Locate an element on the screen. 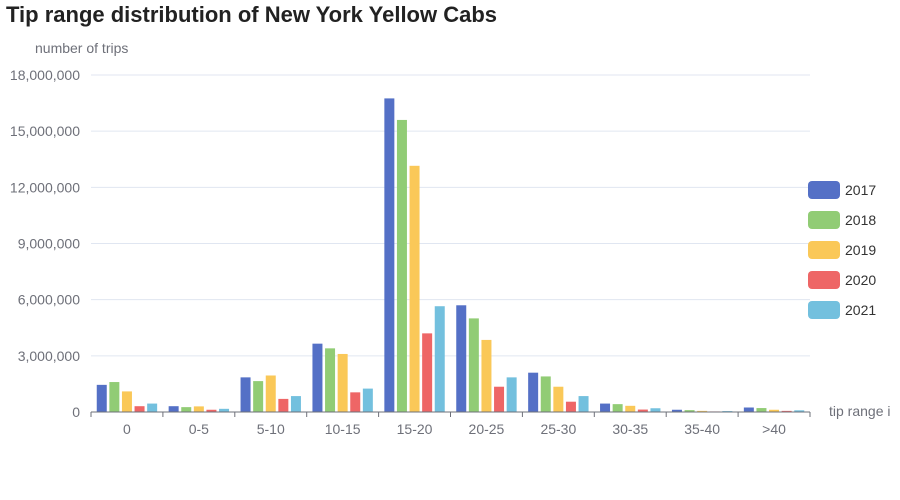 This screenshot has height=500, width=900. y-tick-label: 0 is located at coordinates (76, 412).